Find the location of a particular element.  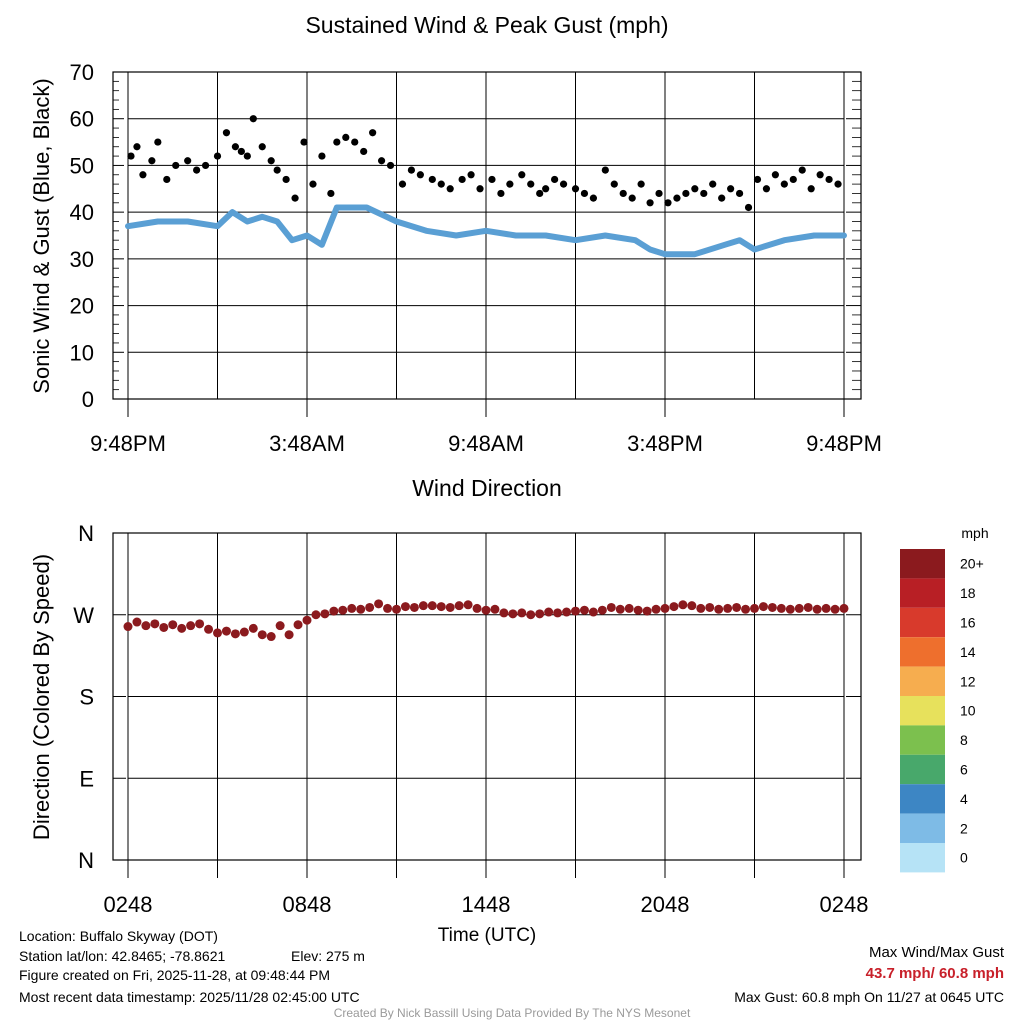

top-y-tick-label: 40 is located at coordinates (82, 212).